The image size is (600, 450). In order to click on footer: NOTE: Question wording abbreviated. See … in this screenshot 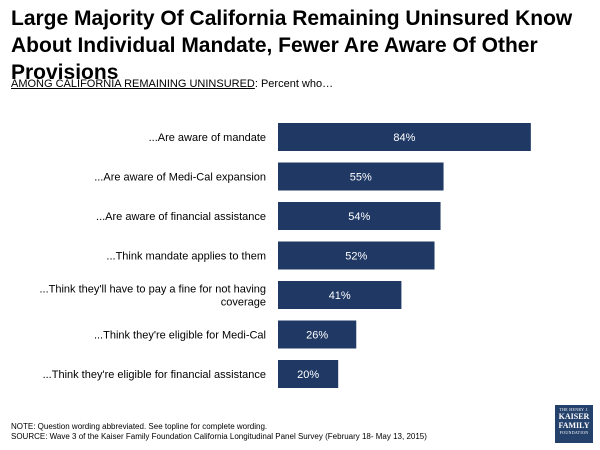, I will do `click(219, 432)`.